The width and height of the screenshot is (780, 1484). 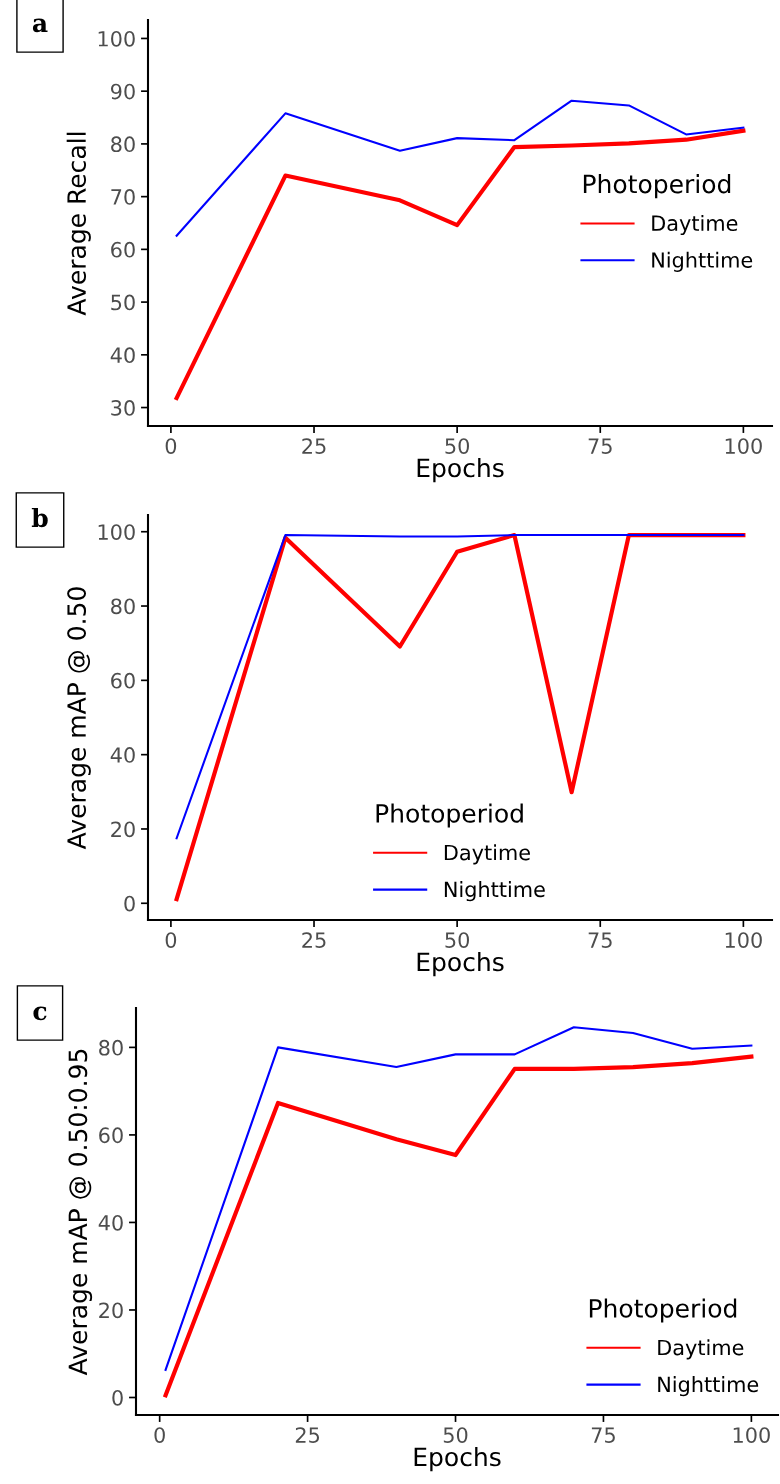 I want to click on text: a, so click(x=40, y=25).